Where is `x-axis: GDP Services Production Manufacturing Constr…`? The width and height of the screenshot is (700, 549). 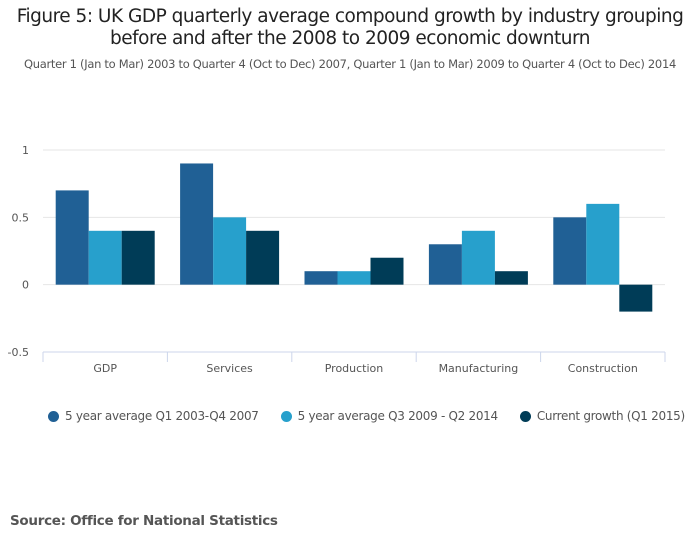
x-axis: GDP Services Production Manufacturing Constr… is located at coordinates (354, 363).